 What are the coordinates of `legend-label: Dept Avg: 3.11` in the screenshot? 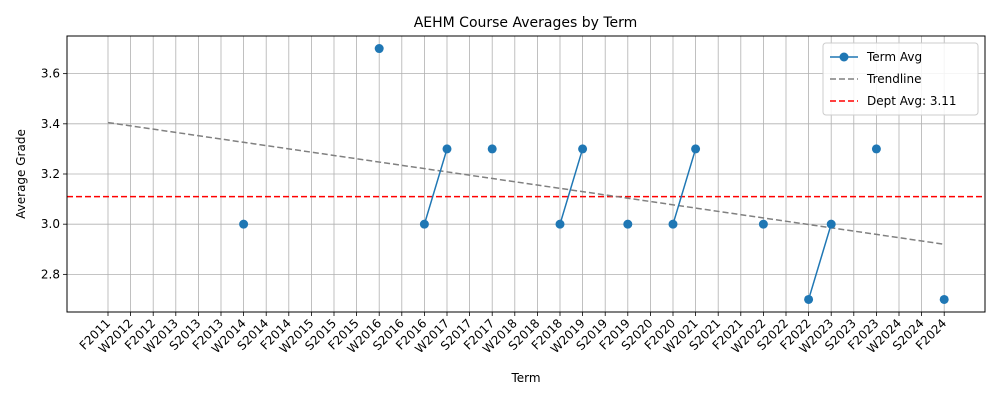 It's located at (912, 101).